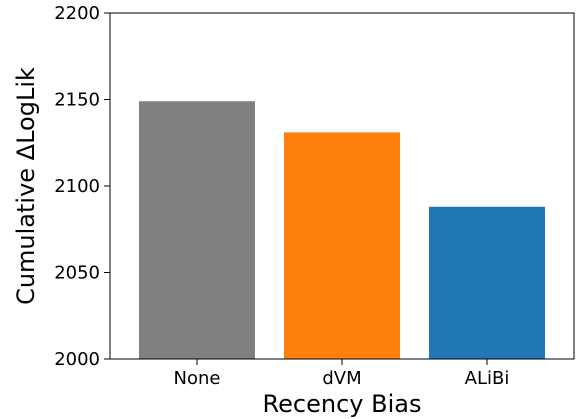 The height and width of the screenshot is (419, 577). What do you see at coordinates (77, 359) in the screenshot?
I see `y-tick-label: 2000` at bounding box center [77, 359].